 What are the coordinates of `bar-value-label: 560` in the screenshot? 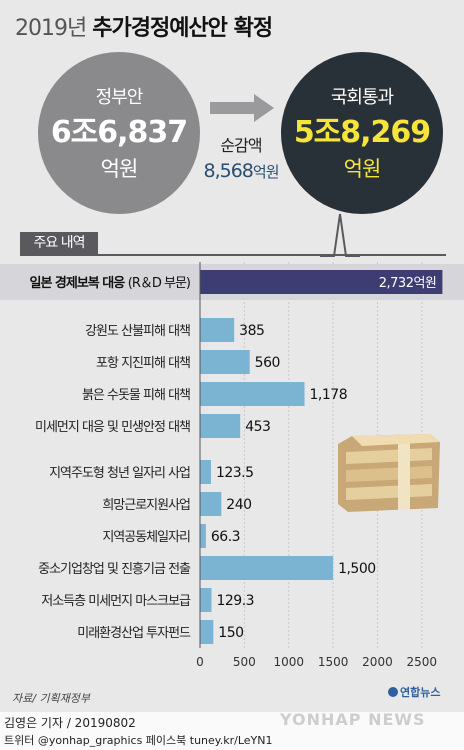 It's located at (267, 363).